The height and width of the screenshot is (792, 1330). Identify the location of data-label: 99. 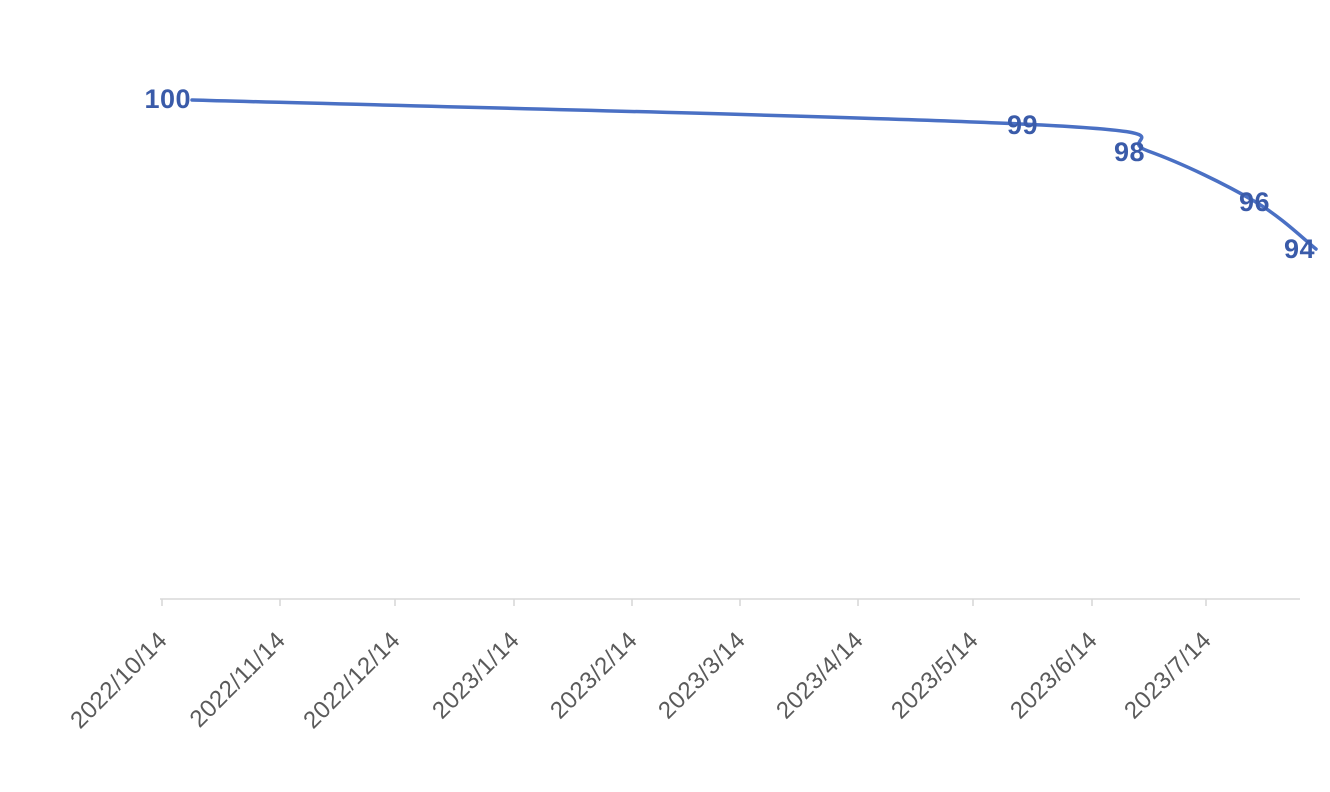
(1022, 125).